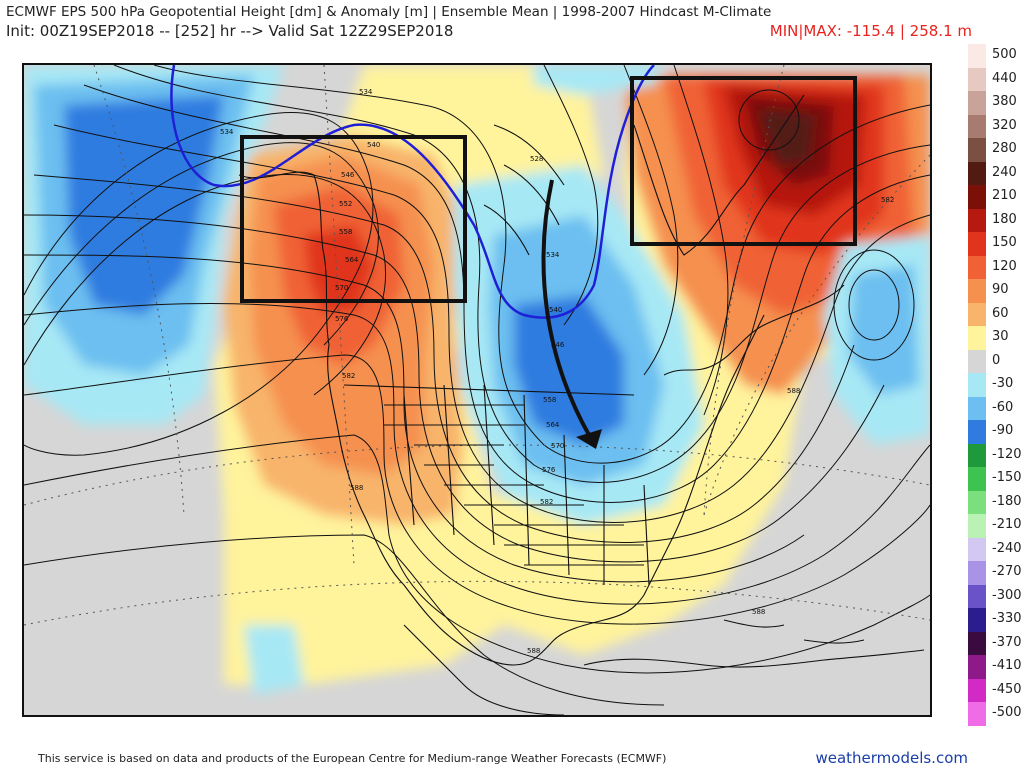  What do you see at coordinates (1007, 619) in the screenshot?
I see `colorbar-label: -330` at bounding box center [1007, 619].